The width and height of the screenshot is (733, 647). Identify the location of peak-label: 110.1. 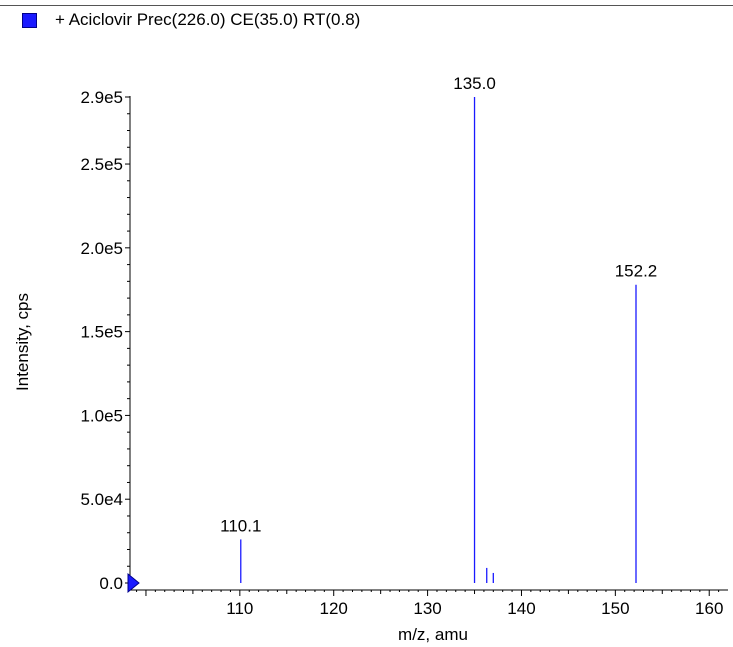
(240, 525).